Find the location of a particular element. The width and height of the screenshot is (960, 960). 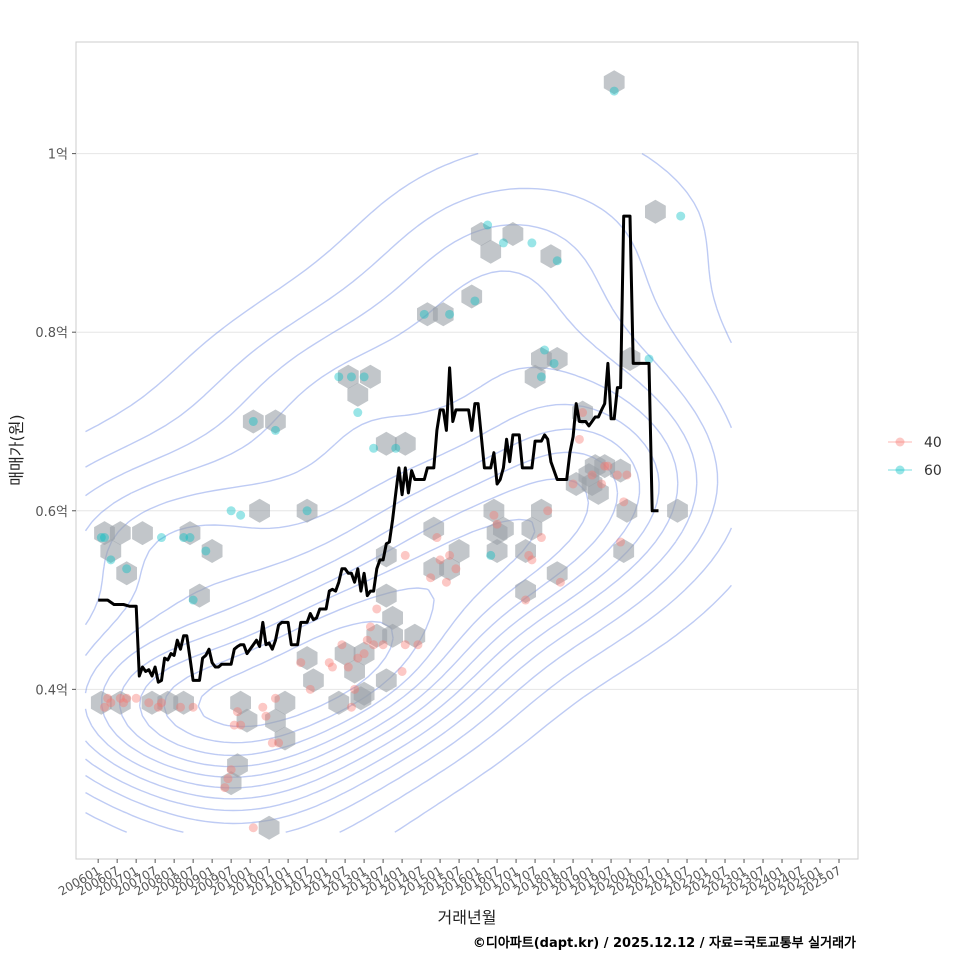

legend: 40 60 is located at coordinates (915, 457).